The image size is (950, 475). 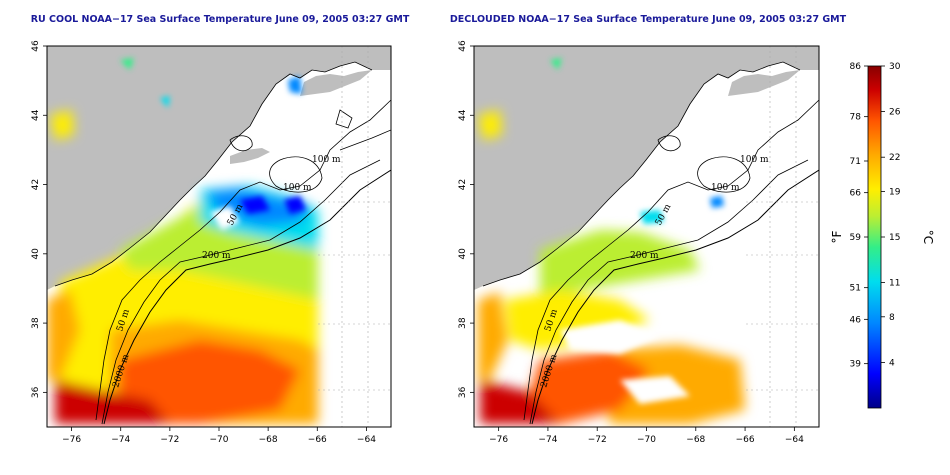 What do you see at coordinates (856, 365) in the screenshot?
I see `fahrenheit-tick-label: 39` at bounding box center [856, 365].